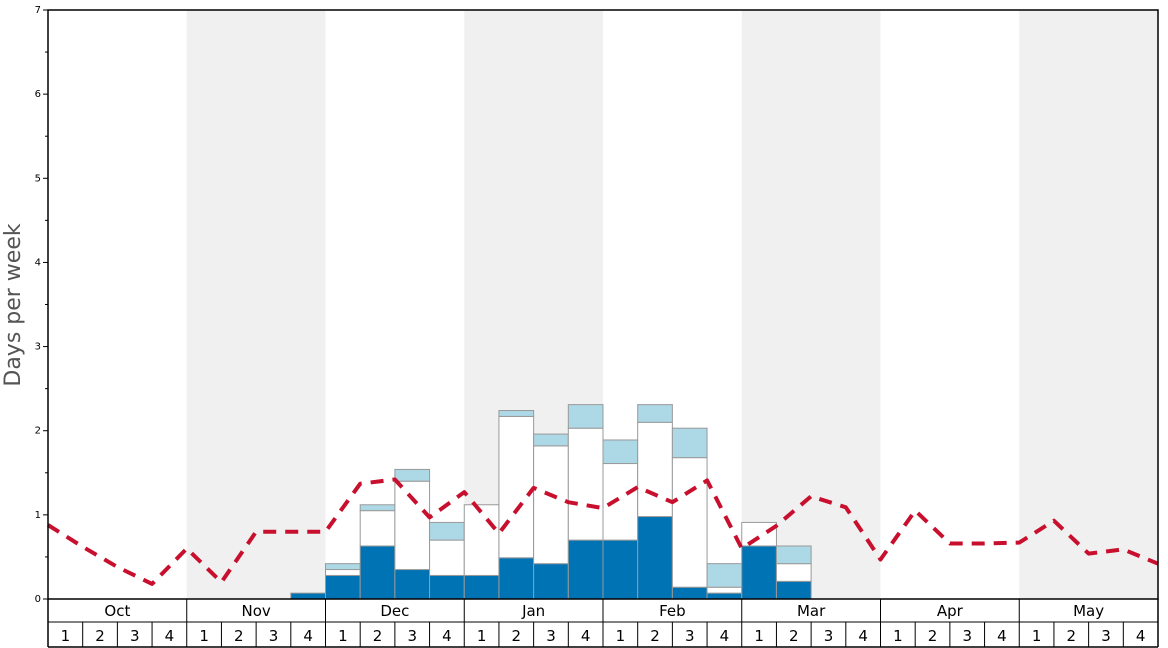  What do you see at coordinates (950, 611) in the screenshot?
I see `month-label: Apr` at bounding box center [950, 611].